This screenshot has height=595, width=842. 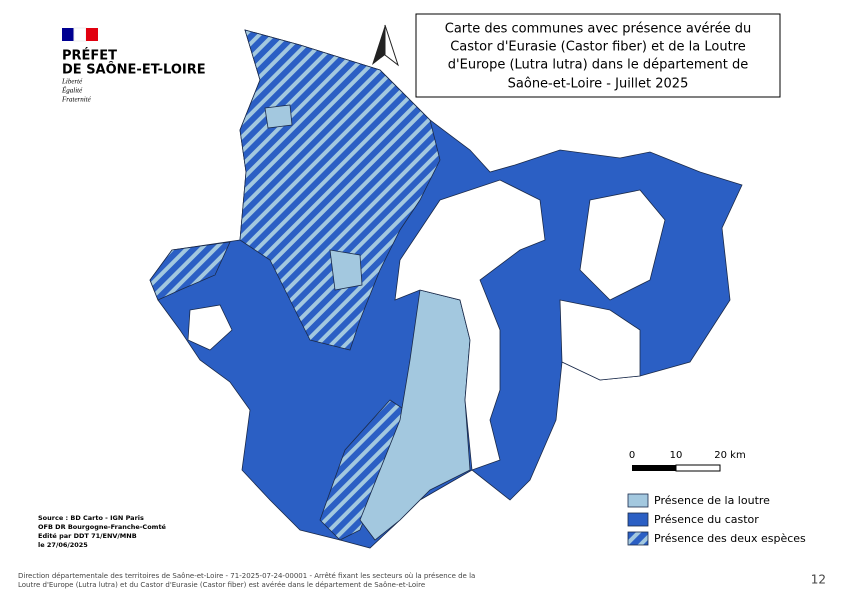 What do you see at coordinates (632, 455) in the screenshot?
I see `scale-label: 0` at bounding box center [632, 455].